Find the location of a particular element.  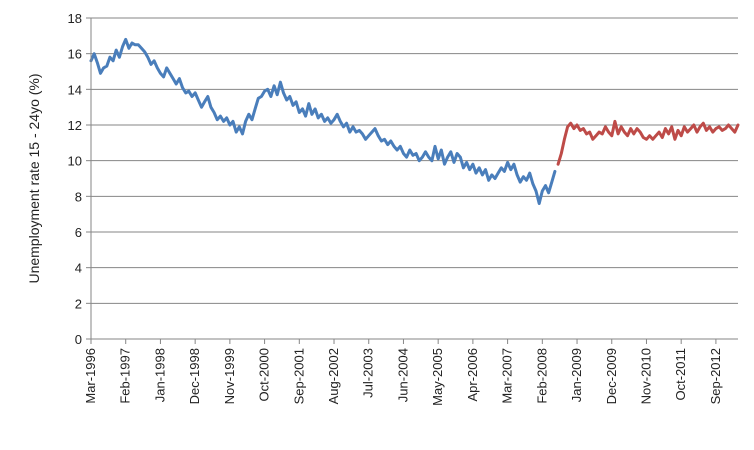

x-tick-label: Jun-2004 is located at coordinates (402, 375).